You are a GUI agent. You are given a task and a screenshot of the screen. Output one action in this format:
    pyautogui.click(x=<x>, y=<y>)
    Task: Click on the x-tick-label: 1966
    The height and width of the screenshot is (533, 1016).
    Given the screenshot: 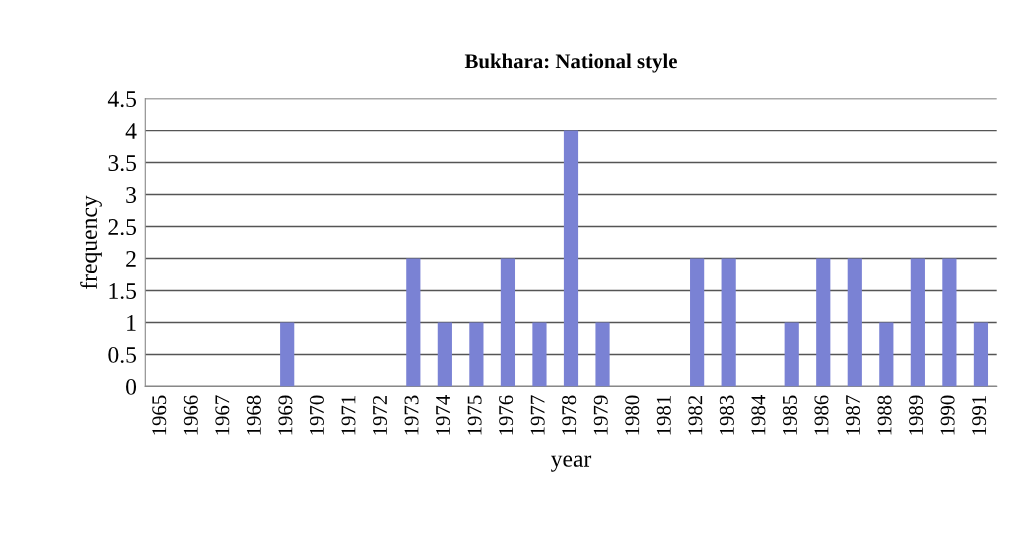 What is the action you would take?
    pyautogui.click(x=190, y=415)
    